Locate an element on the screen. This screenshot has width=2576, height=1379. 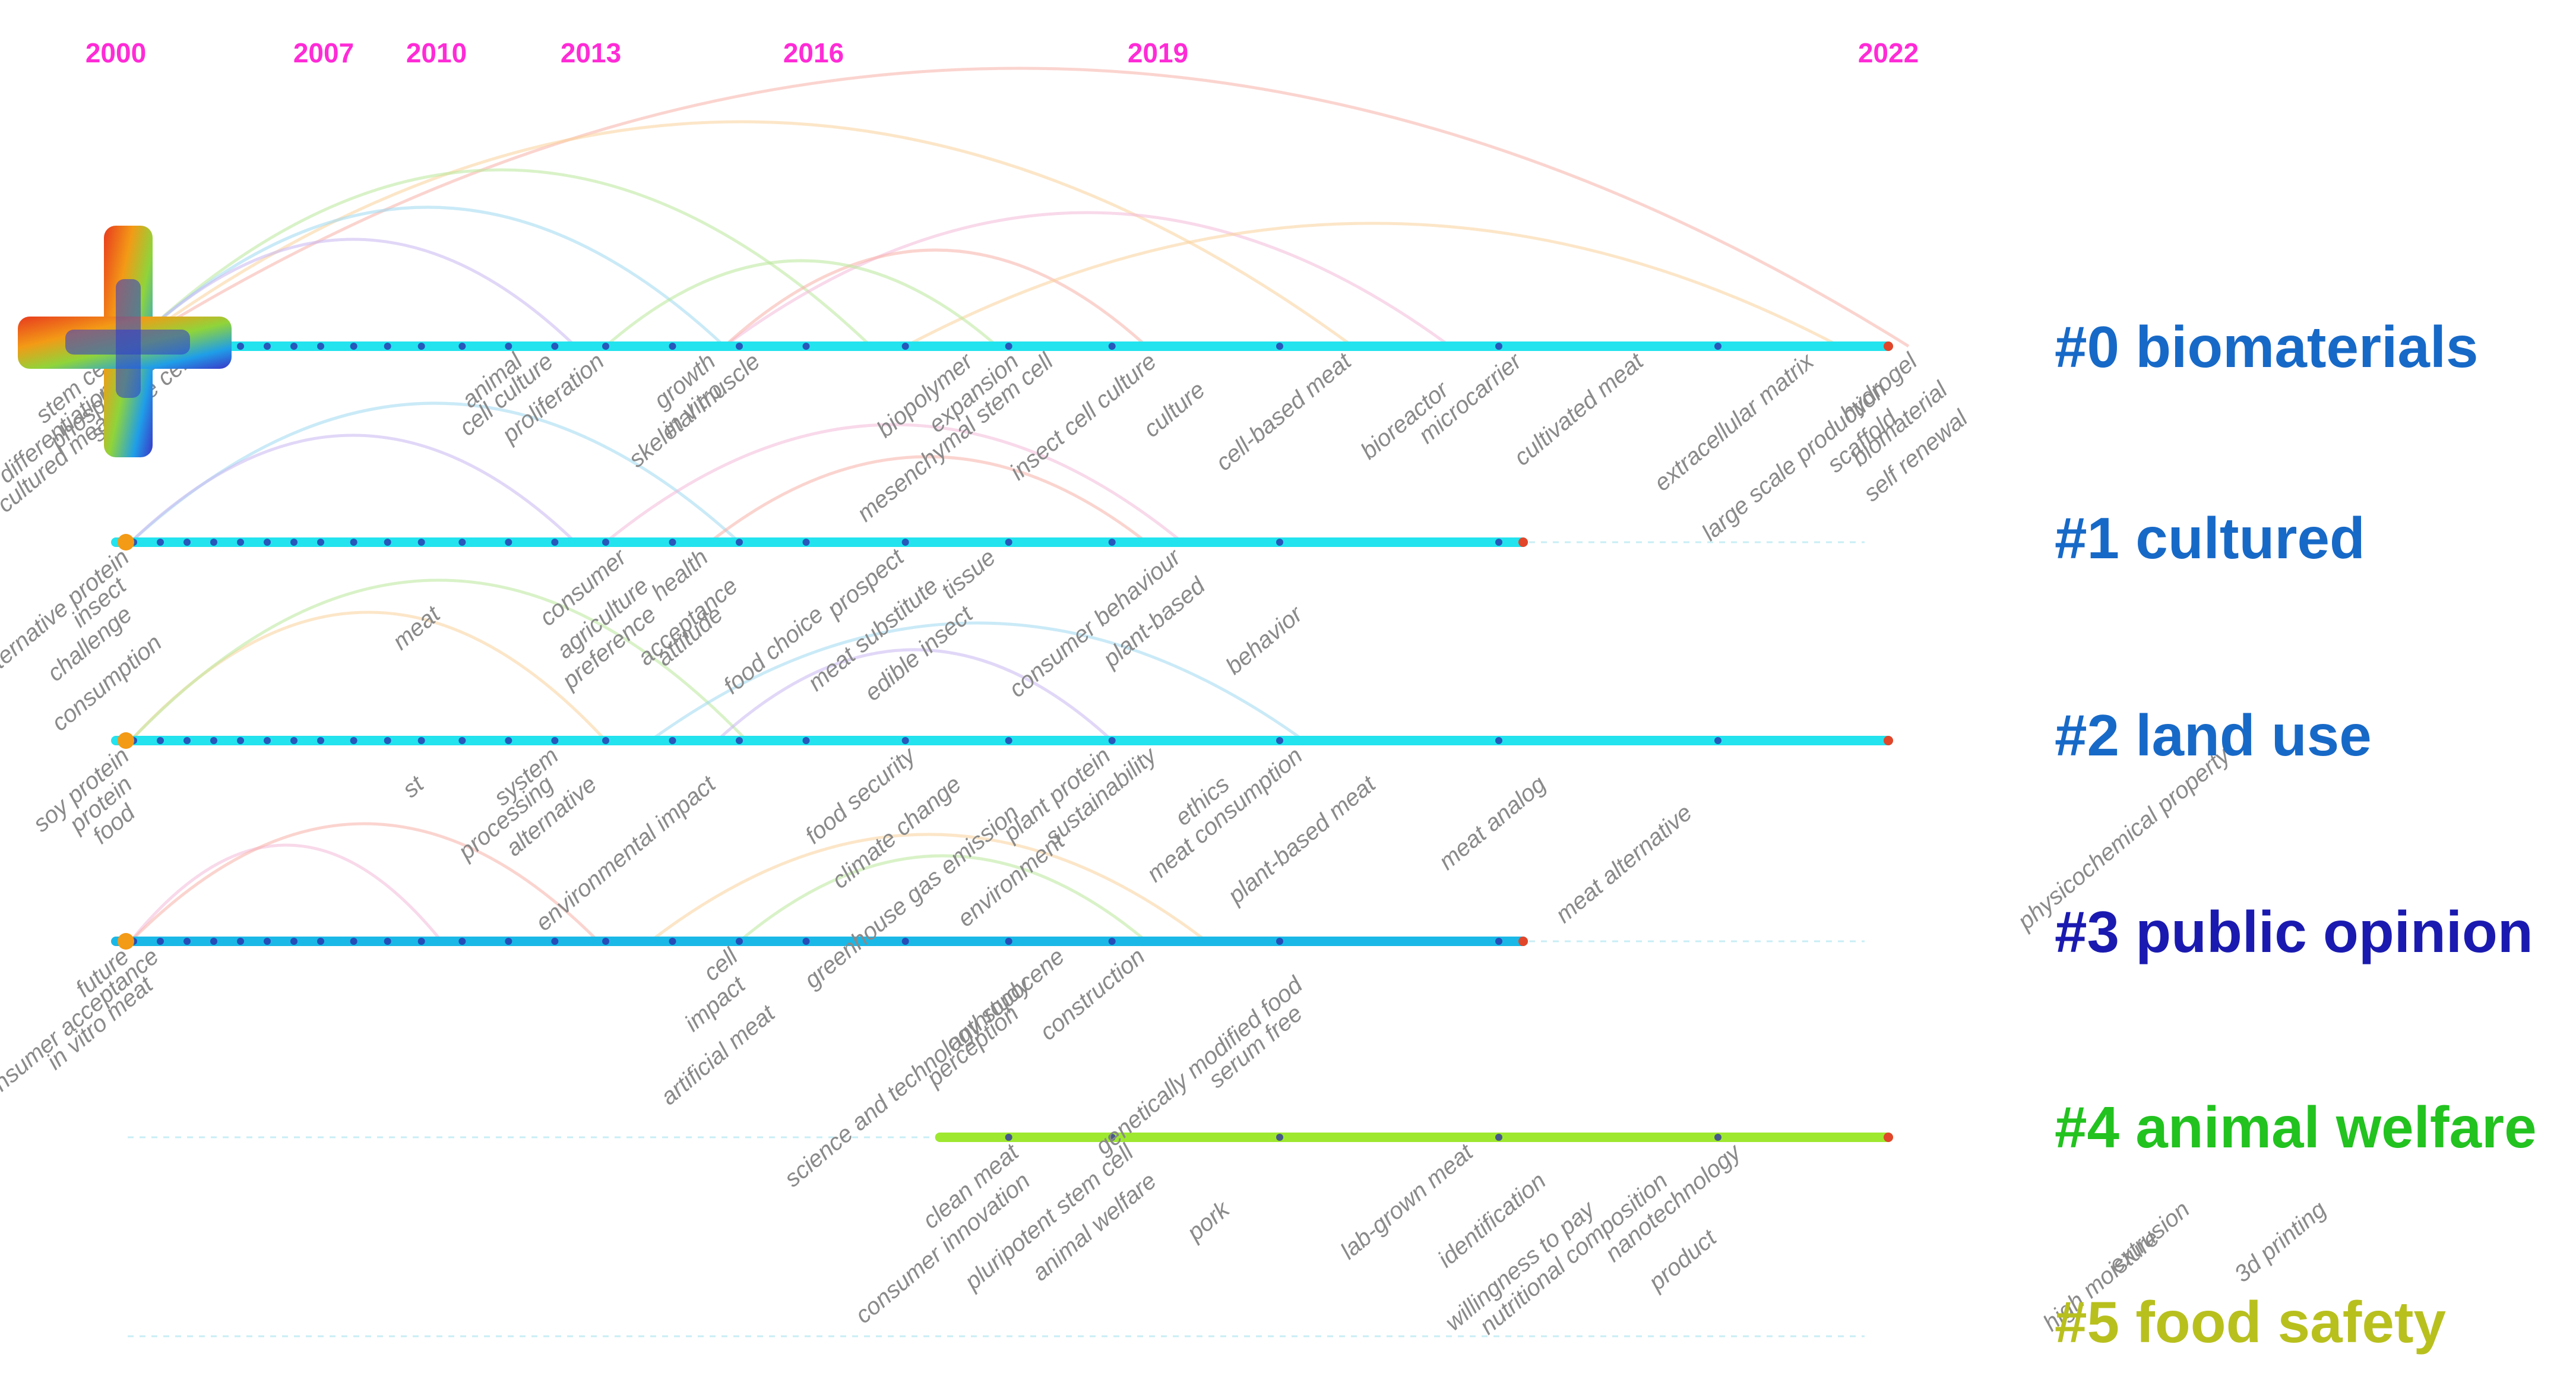
keyword-label: meat analog is located at coordinates (1492, 823).